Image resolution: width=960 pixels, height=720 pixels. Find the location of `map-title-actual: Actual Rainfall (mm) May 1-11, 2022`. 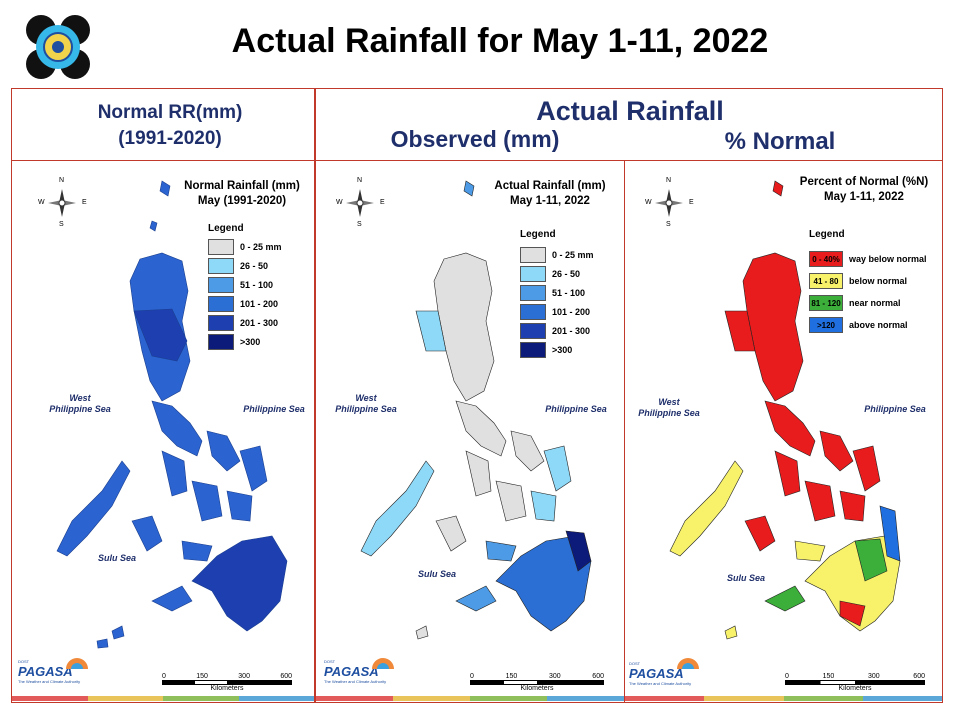

map-title-actual: Actual Rainfall (mm) May 1-11, 2022 is located at coordinates (550, 194).